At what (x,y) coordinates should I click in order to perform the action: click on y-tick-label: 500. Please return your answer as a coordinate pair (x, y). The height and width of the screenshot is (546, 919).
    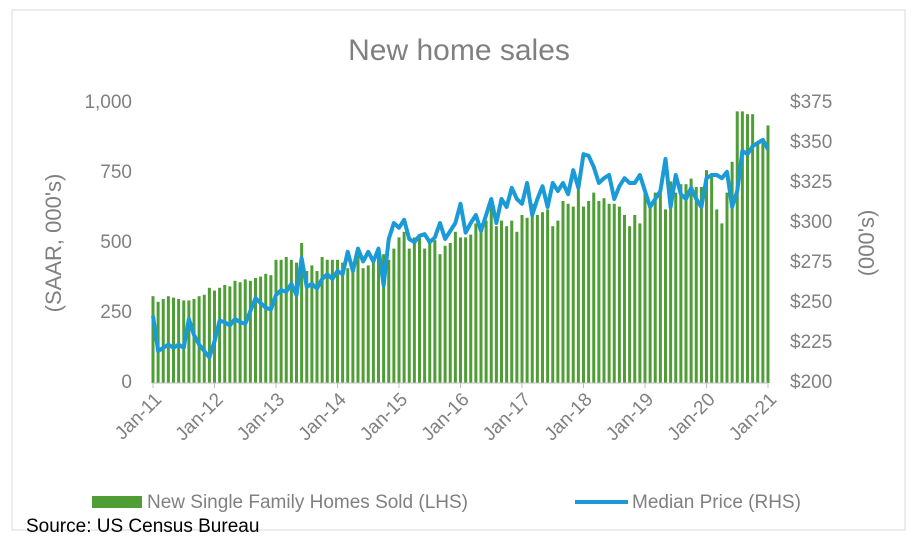
    Looking at the image, I should click on (116, 242).